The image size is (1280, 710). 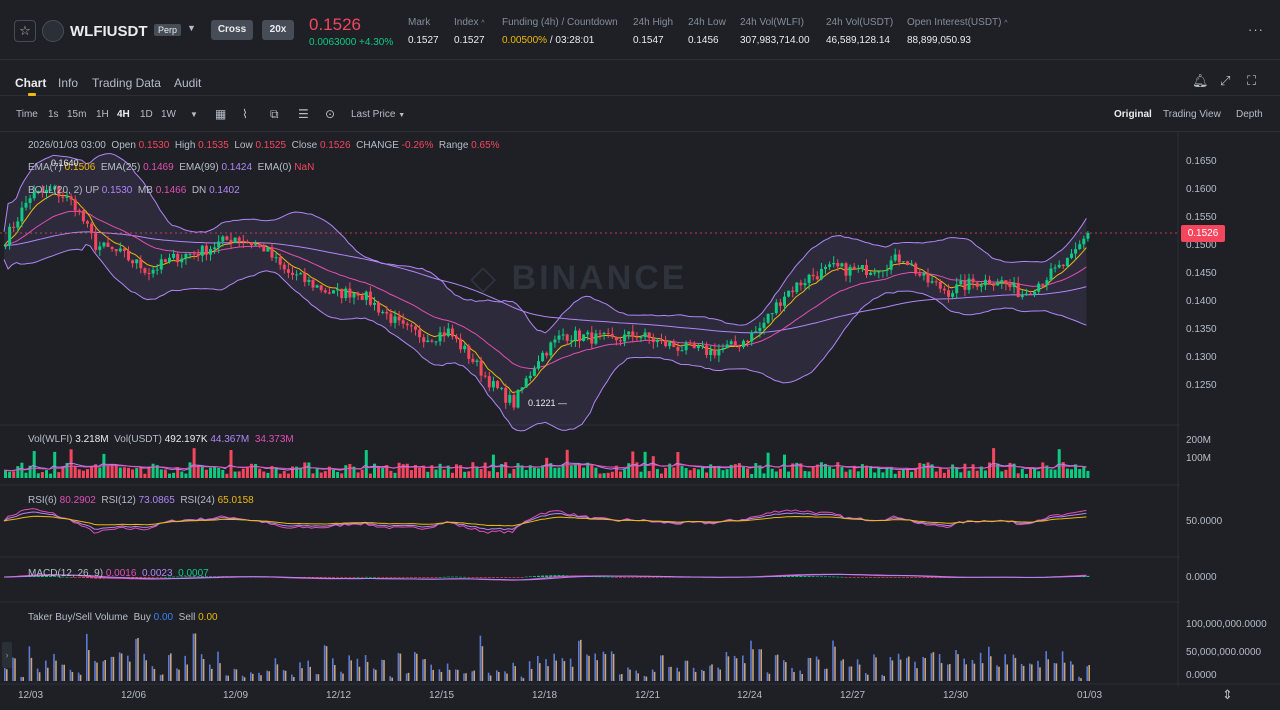 What do you see at coordinates (330, 114) in the screenshot?
I see `target-icon: ⊙` at bounding box center [330, 114].